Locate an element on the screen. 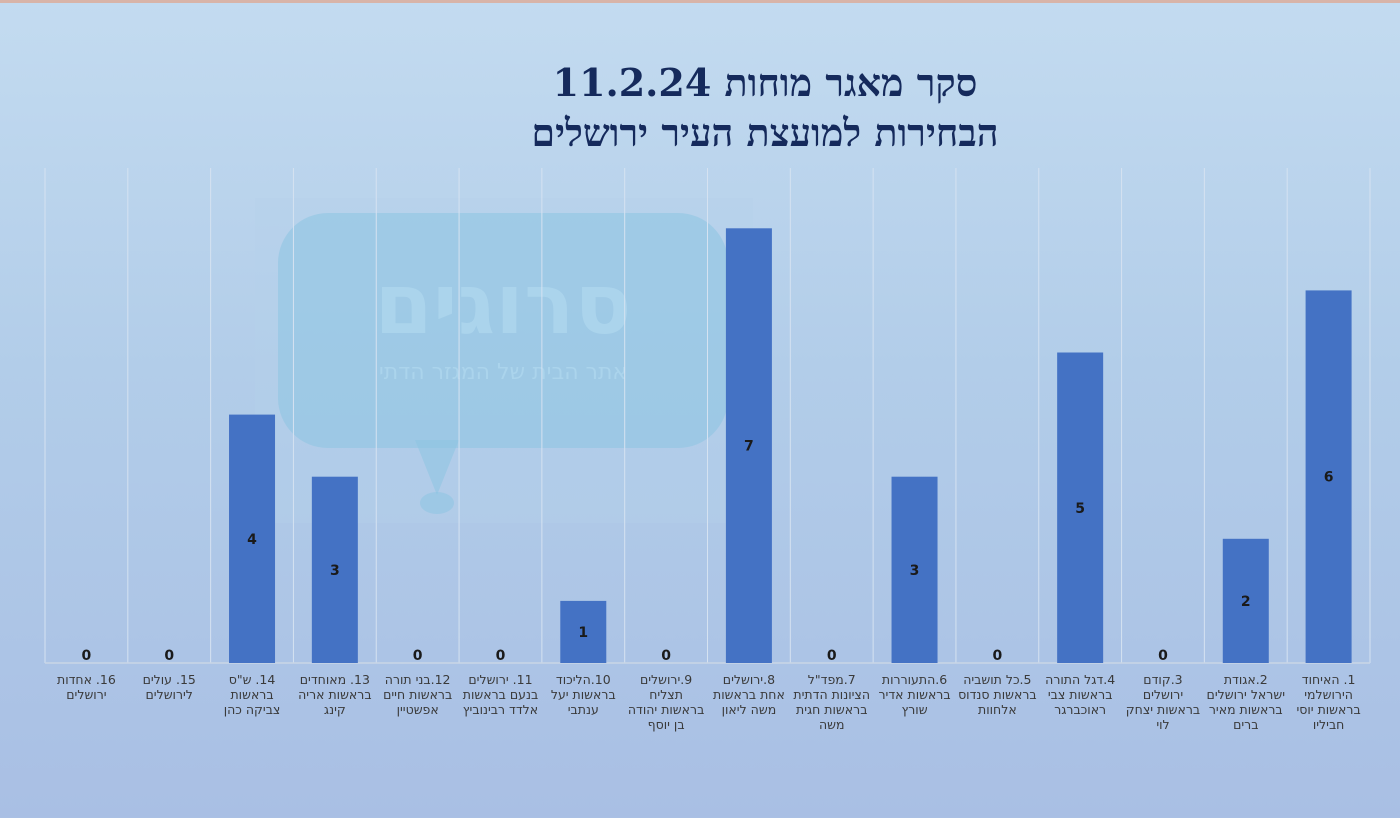  chart-title-line-1: סקר מאגר מוחות 11.2.24 is located at coordinates (765, 82).